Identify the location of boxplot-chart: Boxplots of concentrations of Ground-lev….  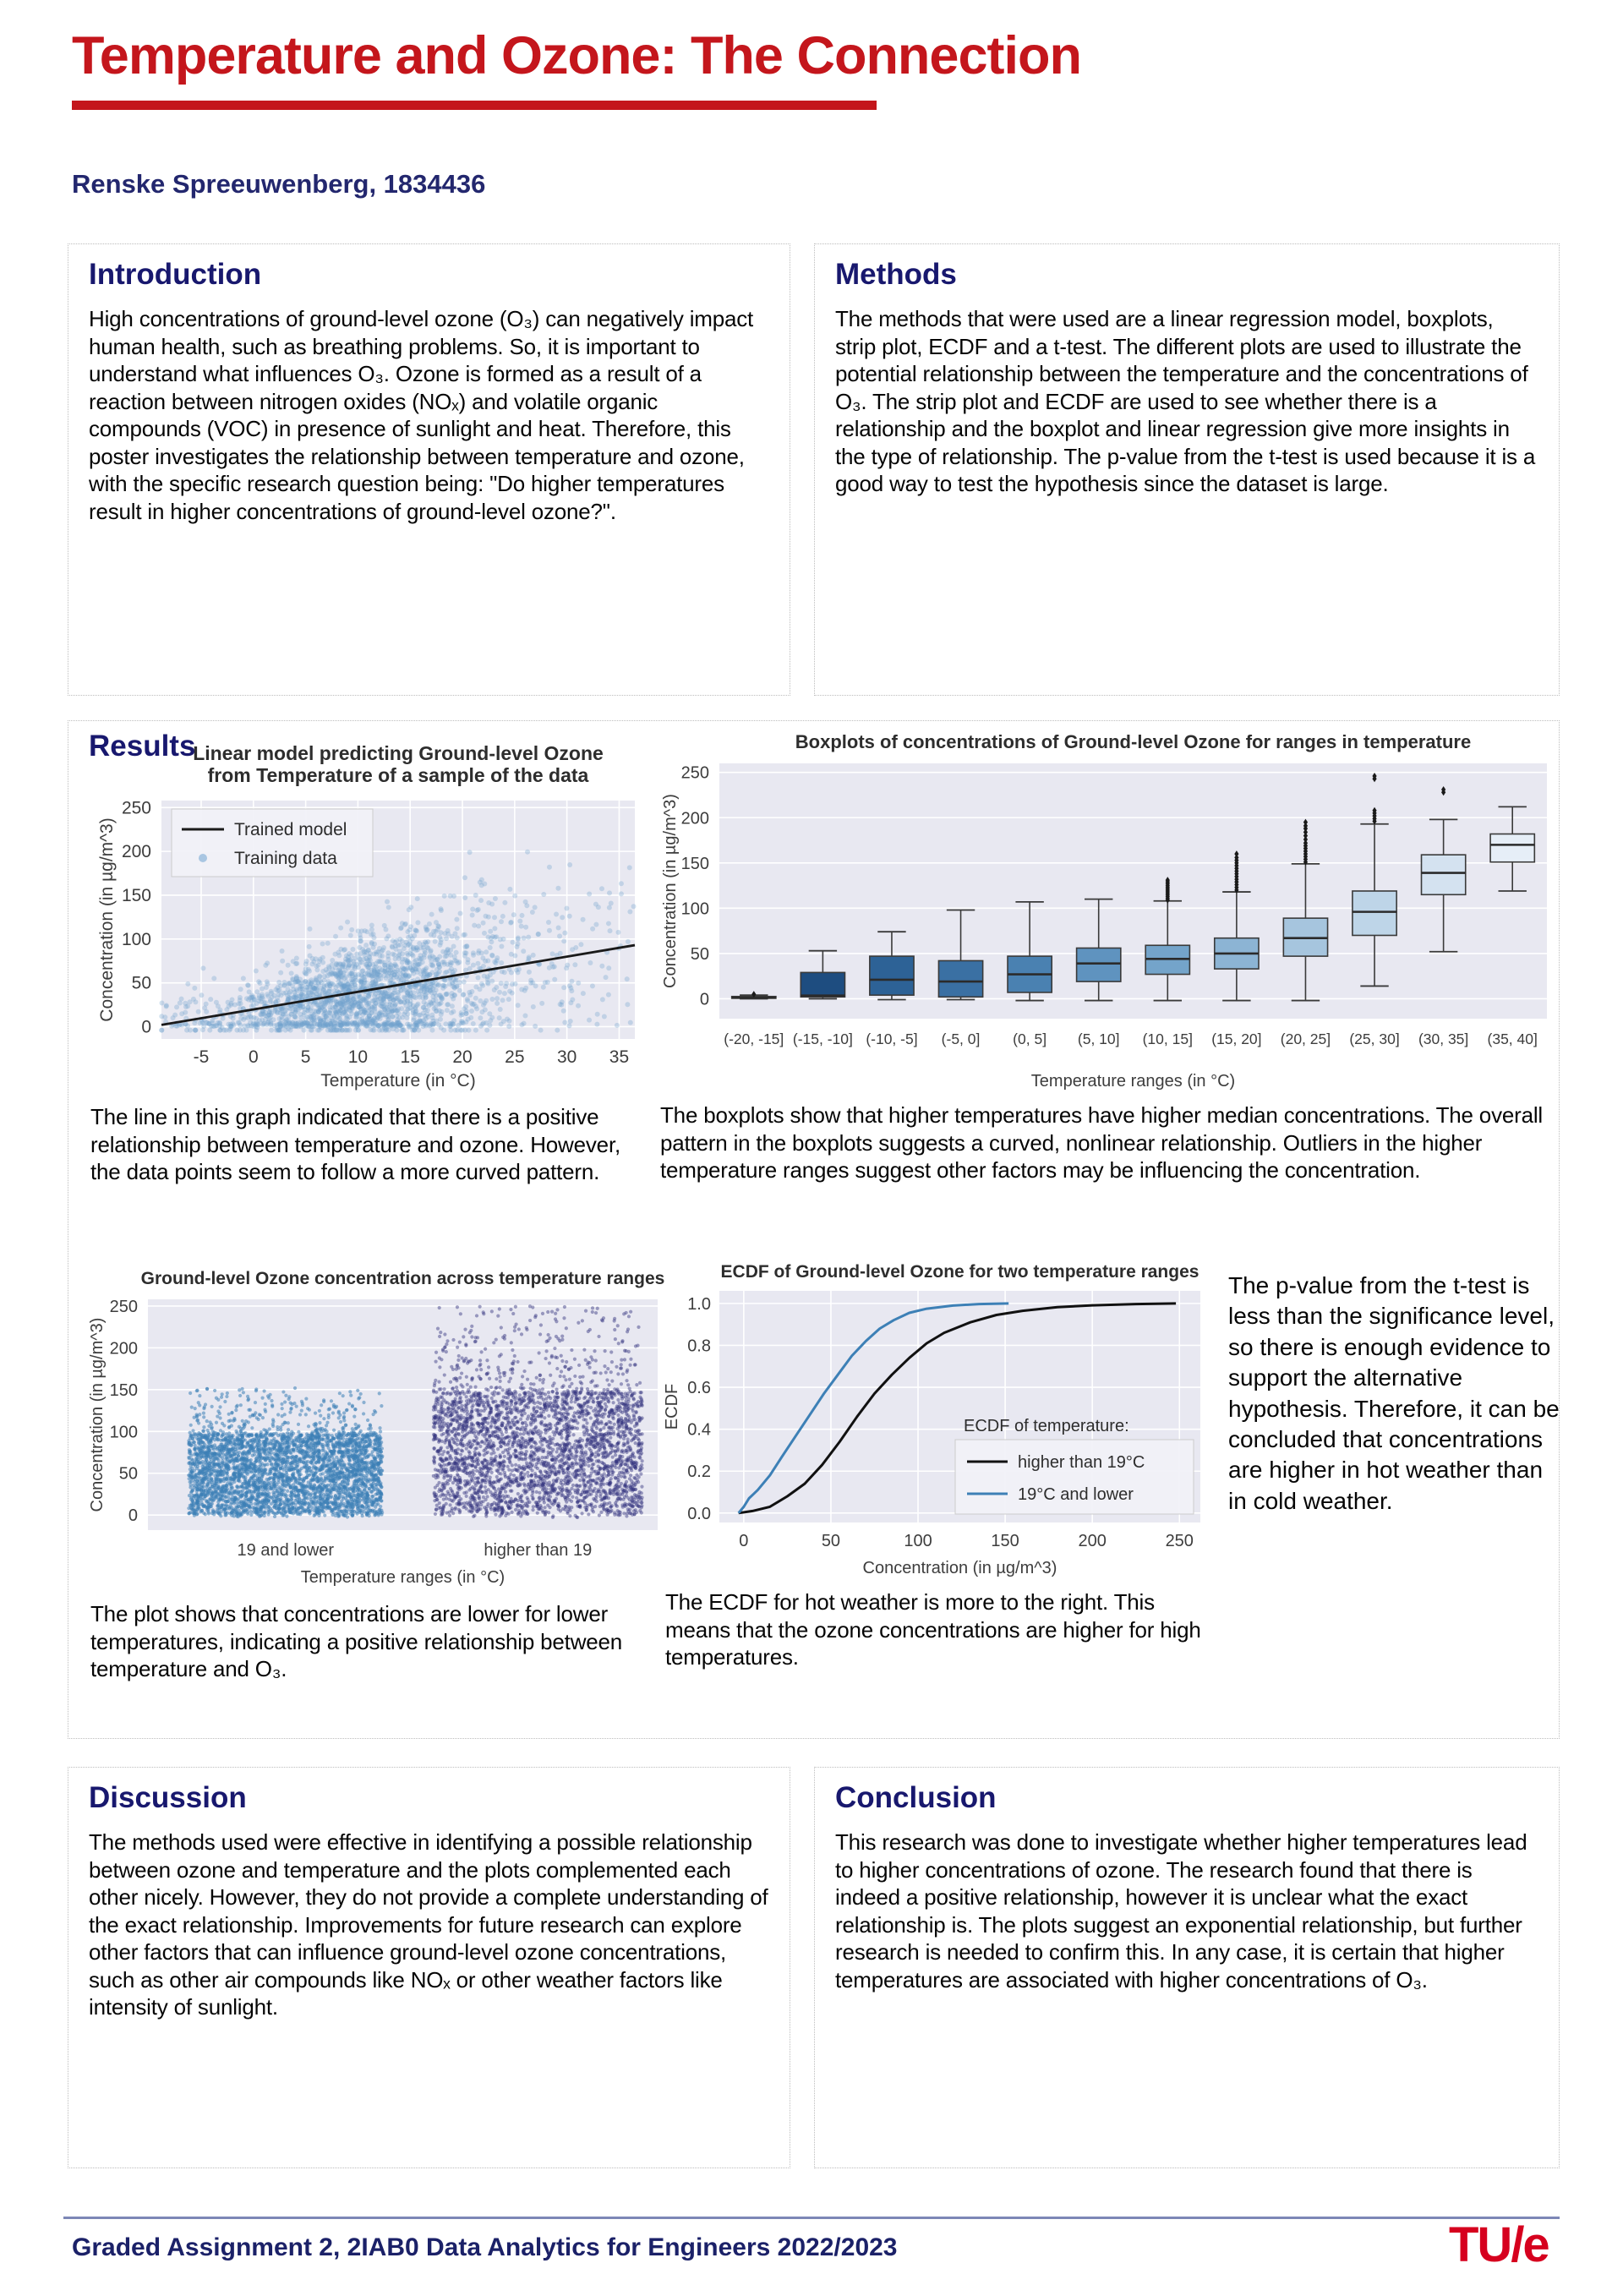
(1108, 914).